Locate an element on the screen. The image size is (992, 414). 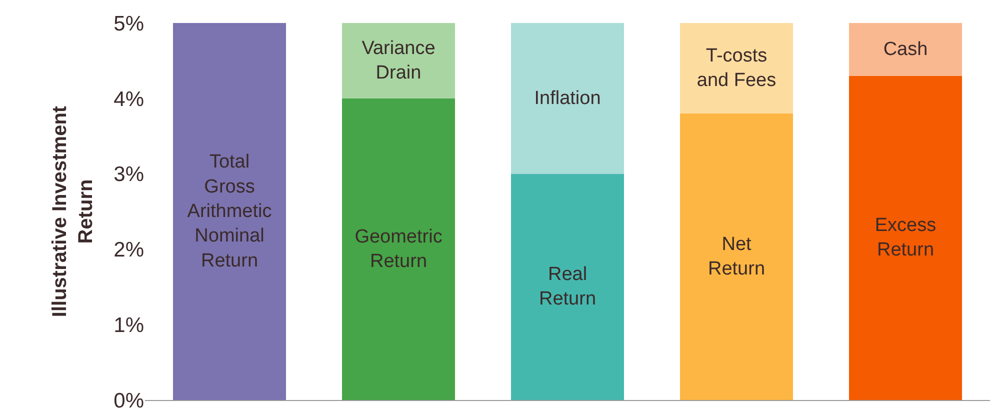
data-label: Variance Drain is located at coordinates (399, 61).